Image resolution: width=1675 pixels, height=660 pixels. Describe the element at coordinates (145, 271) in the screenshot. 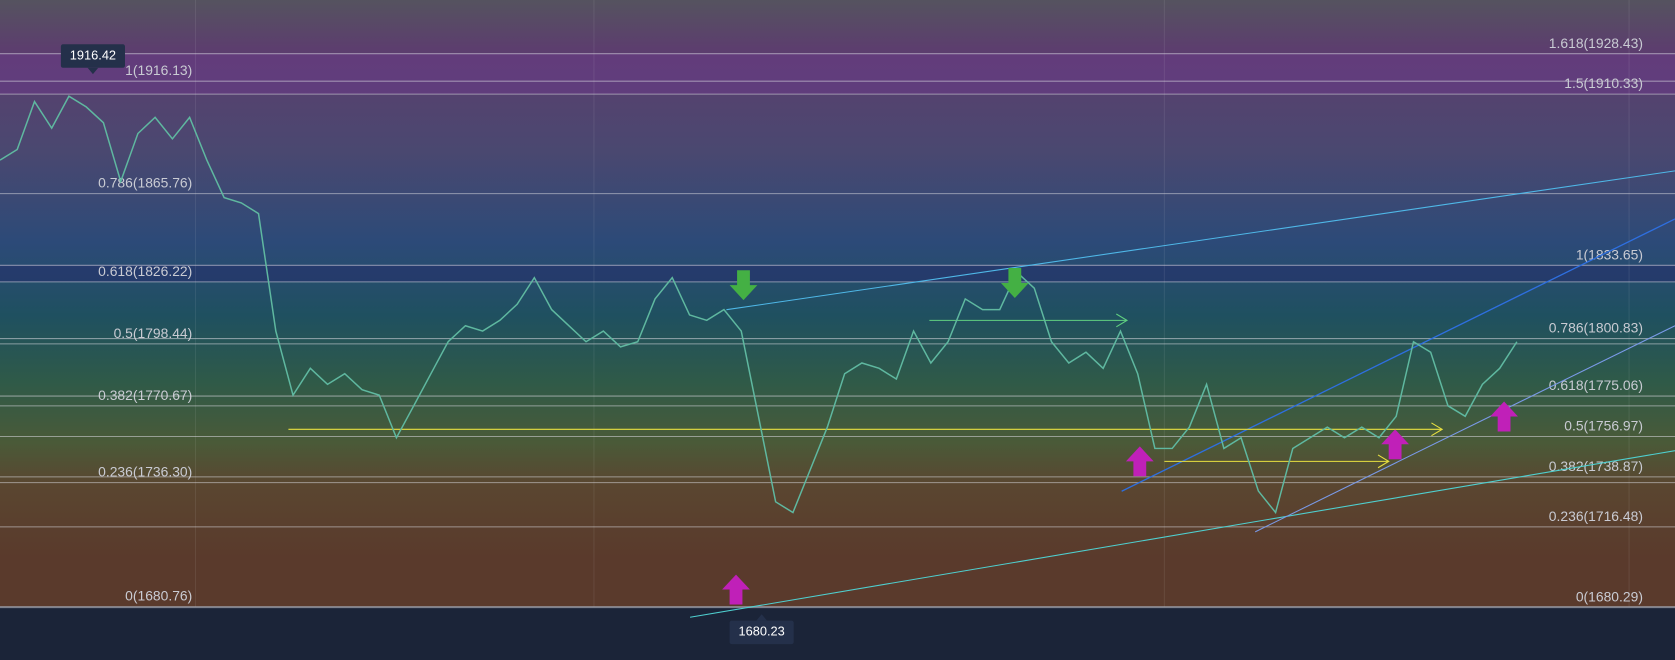

I see `fib-label: 0.618(1826.22)` at that location.